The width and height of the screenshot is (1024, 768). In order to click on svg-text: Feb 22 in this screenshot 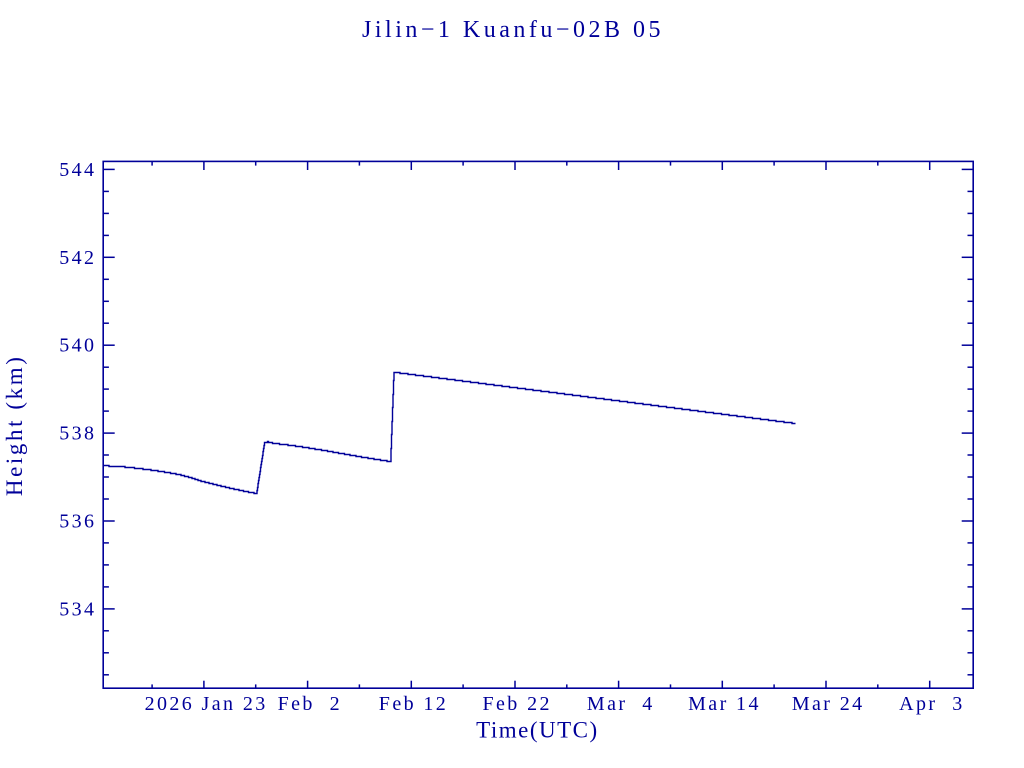, I will do `click(516, 704)`.